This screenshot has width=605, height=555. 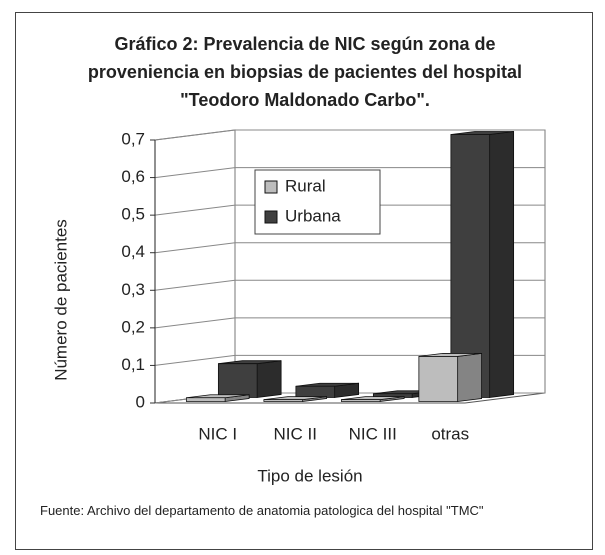 I want to click on side-wall, so click(x=195, y=266).